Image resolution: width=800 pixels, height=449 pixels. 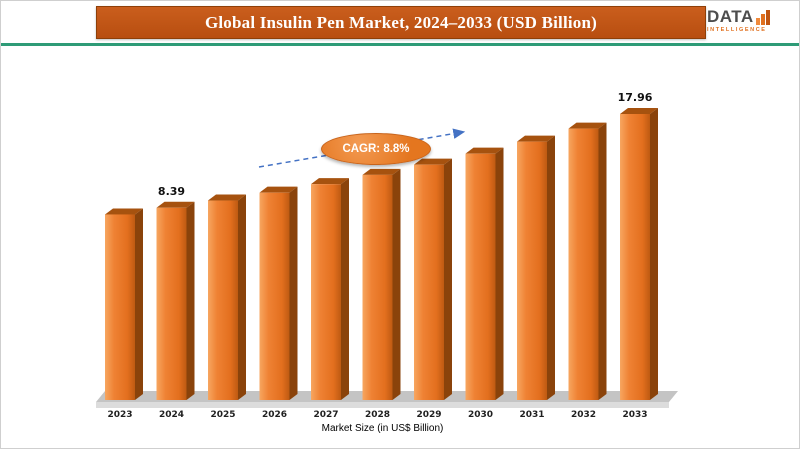 What do you see at coordinates (330, 289) in the screenshot?
I see `bar-2027` at bounding box center [330, 289].